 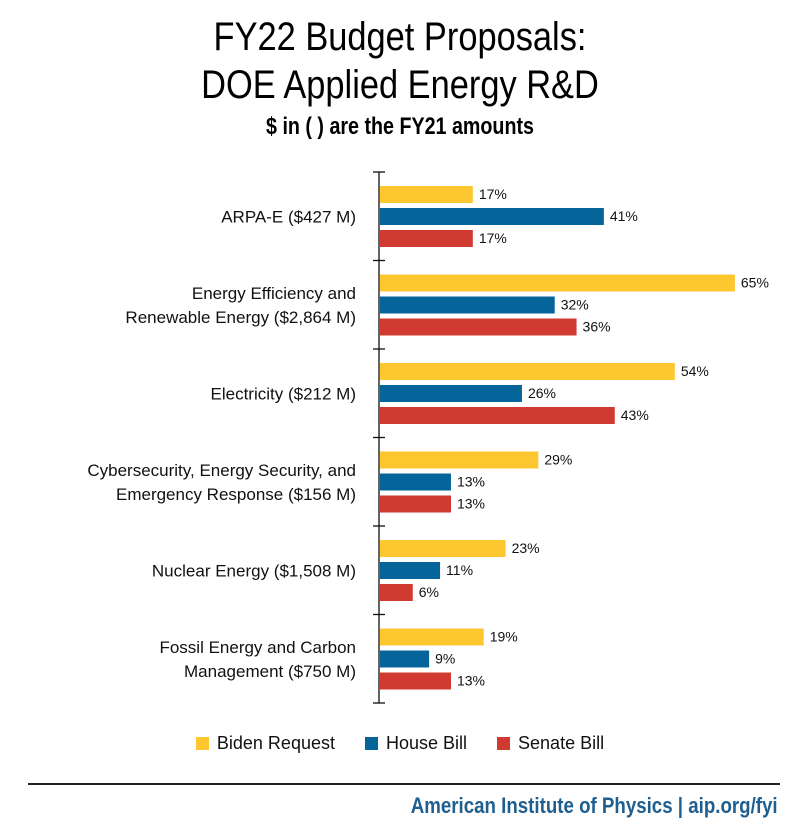 I want to click on category-label: Renewable Energy ($2,864 M), so click(x=240, y=317).